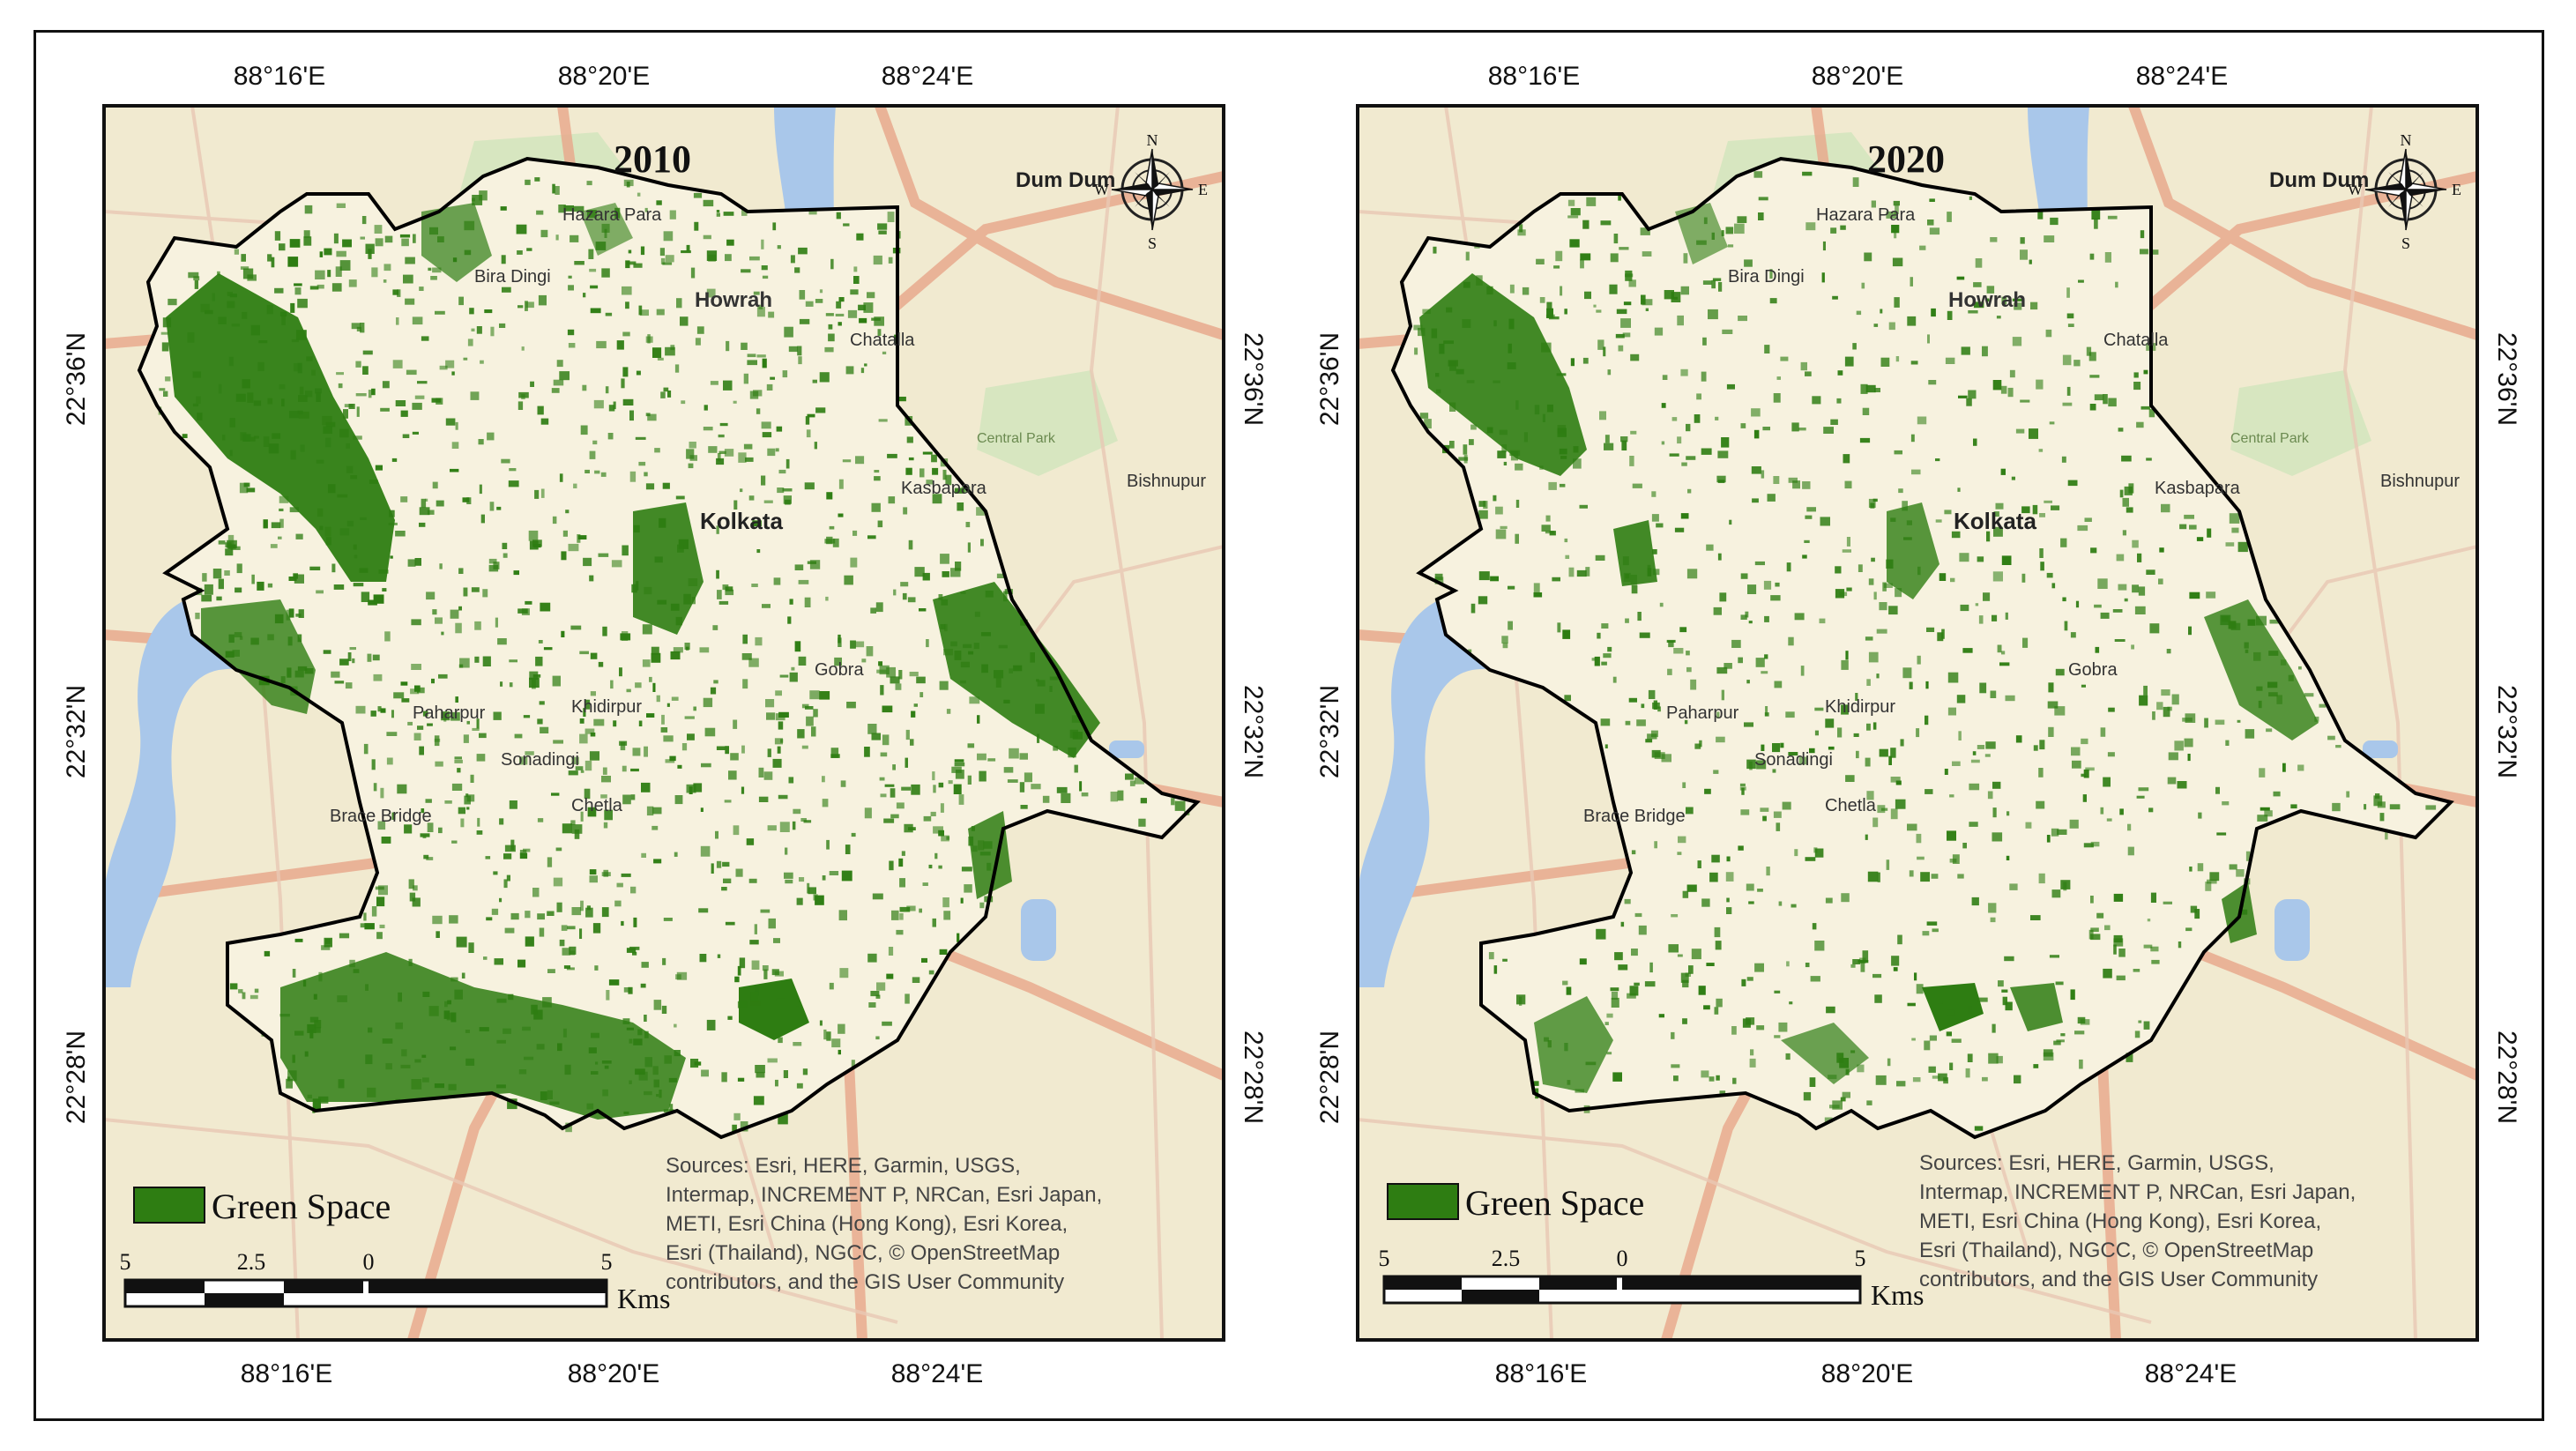  Describe the element at coordinates (1151, 192) in the screenshot. I see `north-arrow-icon: N S E W` at that location.